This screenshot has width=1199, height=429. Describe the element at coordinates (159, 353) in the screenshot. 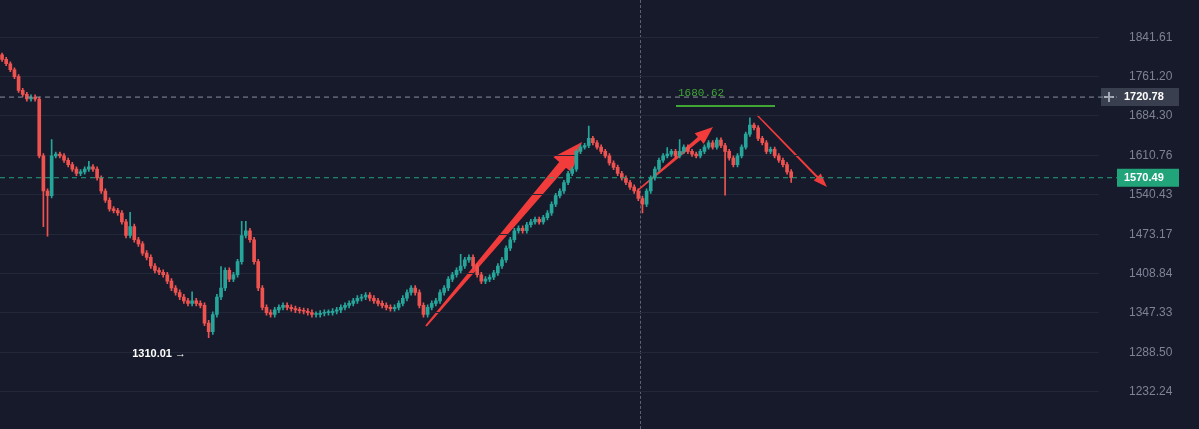

I see `annotation: 1310.01 →` at that location.